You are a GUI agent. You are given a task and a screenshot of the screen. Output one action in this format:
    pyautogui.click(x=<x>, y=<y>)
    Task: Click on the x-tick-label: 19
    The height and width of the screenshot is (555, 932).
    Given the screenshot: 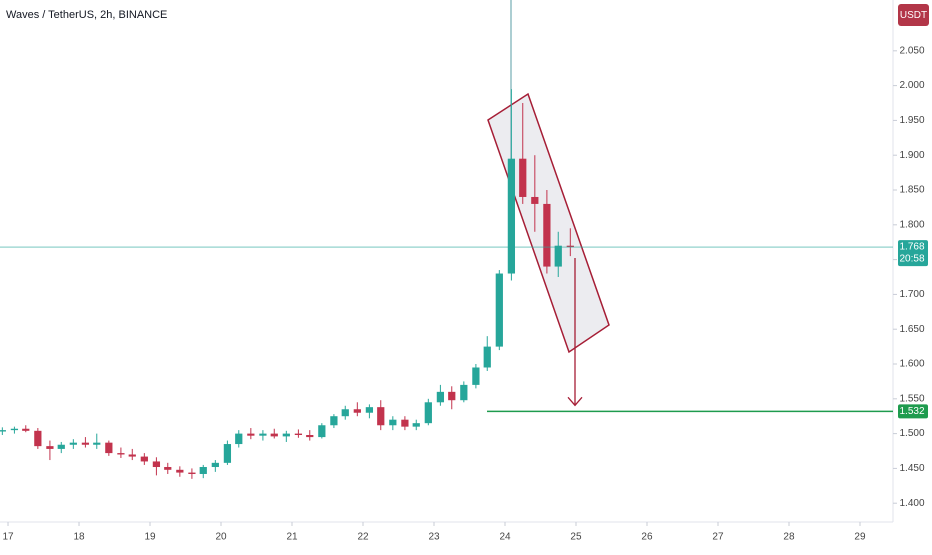 What is the action you would take?
    pyautogui.click(x=150, y=537)
    